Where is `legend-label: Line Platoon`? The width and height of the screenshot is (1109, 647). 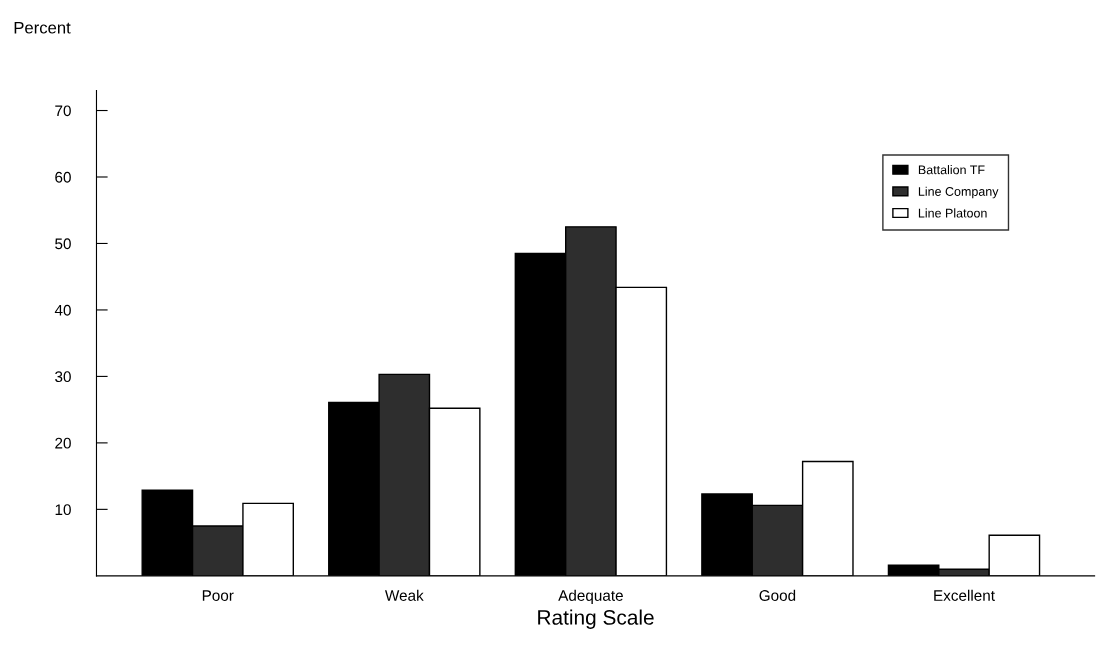 legend-label: Line Platoon is located at coordinates (952, 213).